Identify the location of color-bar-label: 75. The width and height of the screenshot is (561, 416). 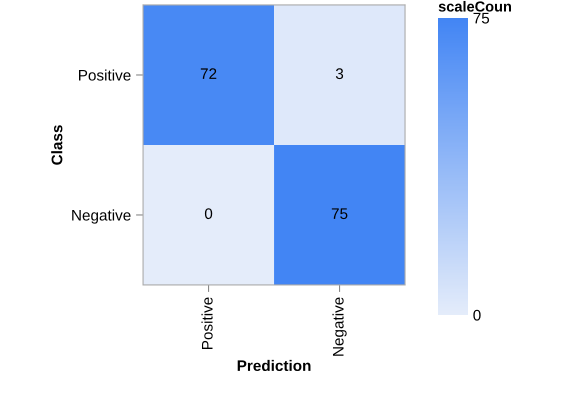
(482, 18).